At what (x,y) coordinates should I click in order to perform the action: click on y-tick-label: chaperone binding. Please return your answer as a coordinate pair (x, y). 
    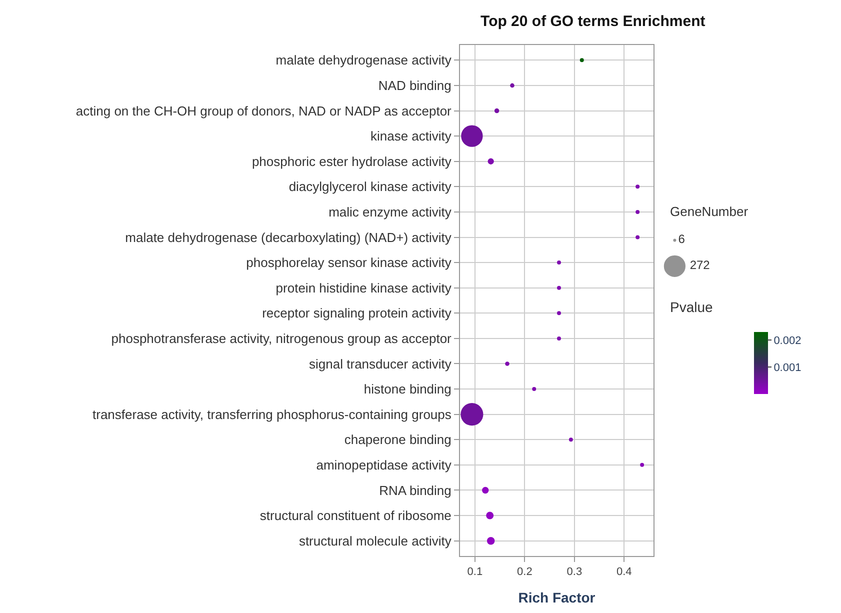
    Looking at the image, I should click on (398, 440).